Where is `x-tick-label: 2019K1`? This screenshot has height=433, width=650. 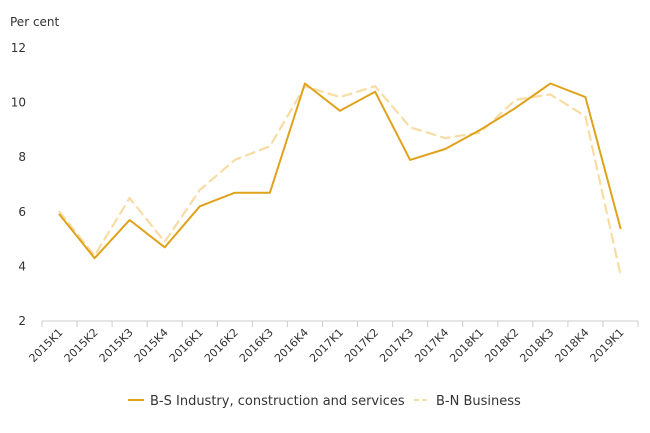
x-tick-label: 2019K1 is located at coordinates (607, 345).